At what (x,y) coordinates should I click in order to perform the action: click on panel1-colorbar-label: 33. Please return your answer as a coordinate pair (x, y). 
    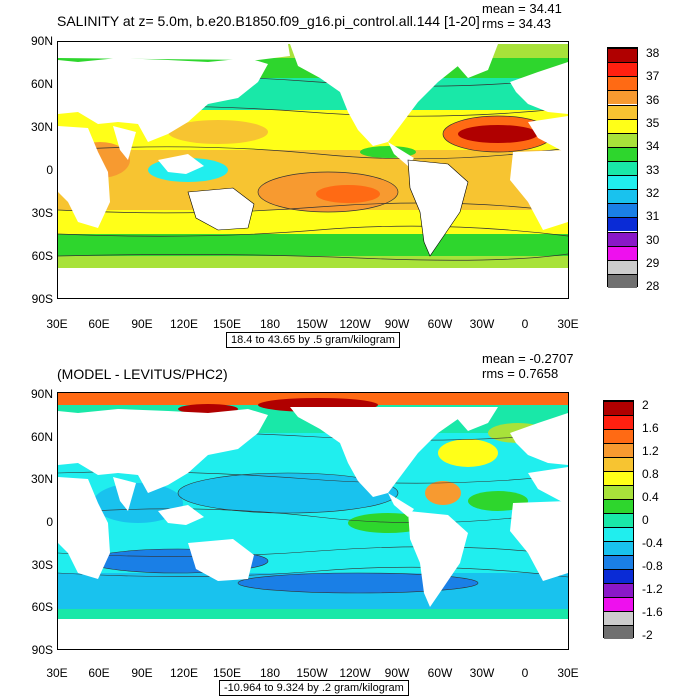
    Looking at the image, I should click on (653, 170).